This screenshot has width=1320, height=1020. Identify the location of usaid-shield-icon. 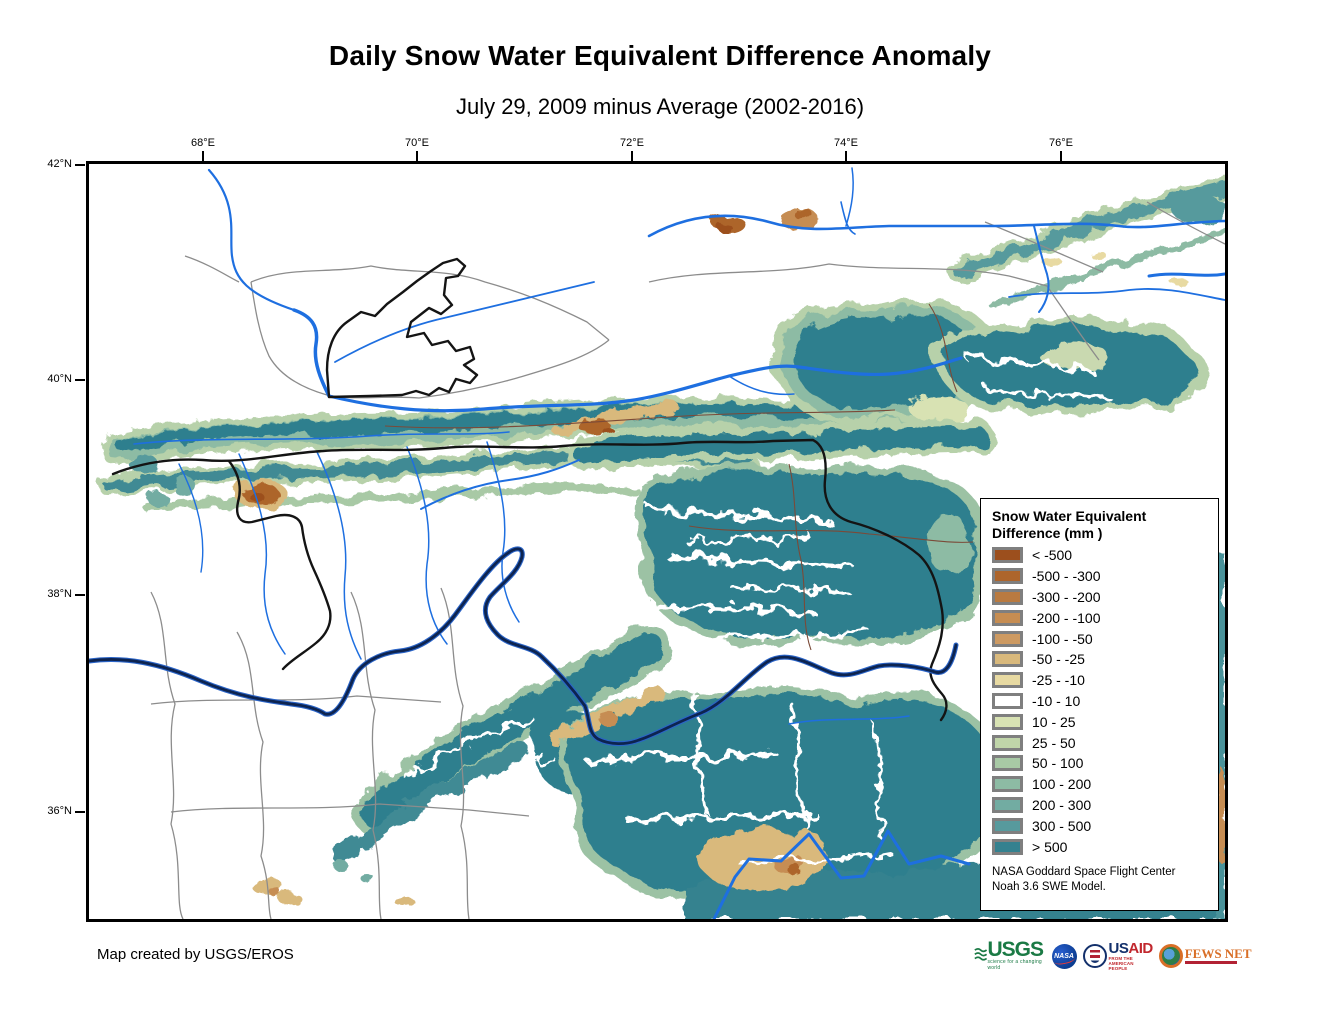
(1094, 956).